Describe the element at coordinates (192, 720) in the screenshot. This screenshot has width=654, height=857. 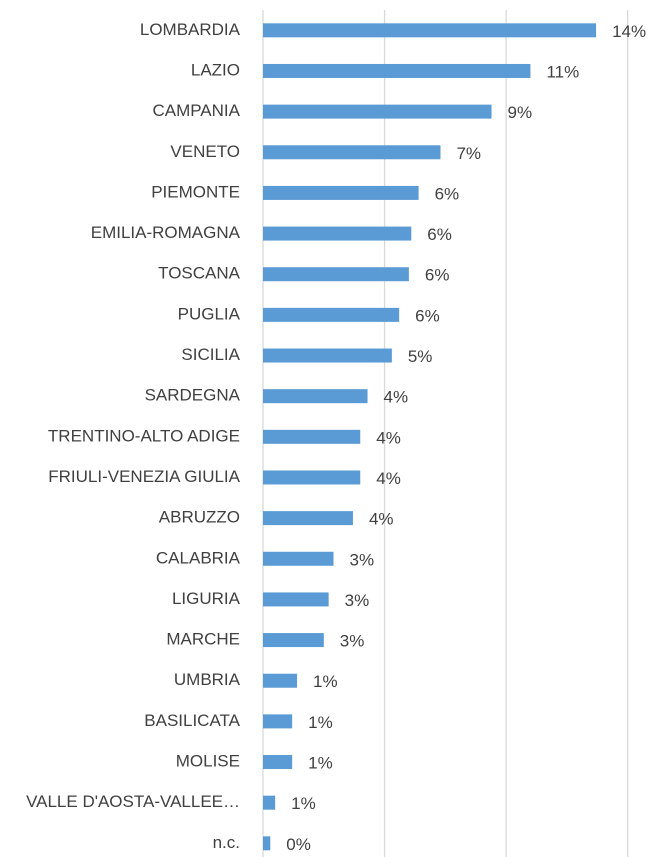
I see `category-label: BASILICATA` at that location.